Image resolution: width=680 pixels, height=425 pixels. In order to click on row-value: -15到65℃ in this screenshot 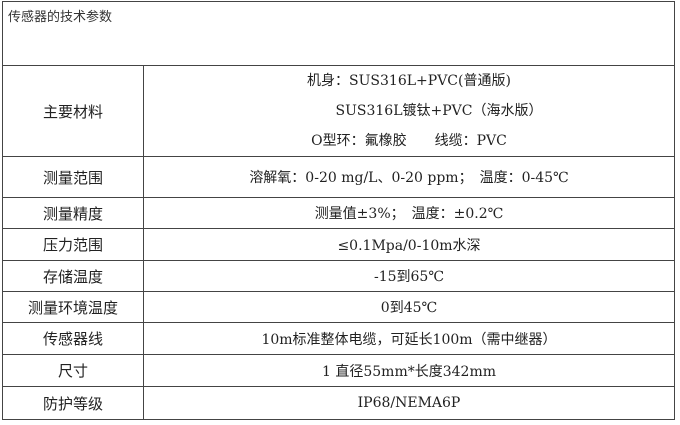, I will do `click(409, 276)`.